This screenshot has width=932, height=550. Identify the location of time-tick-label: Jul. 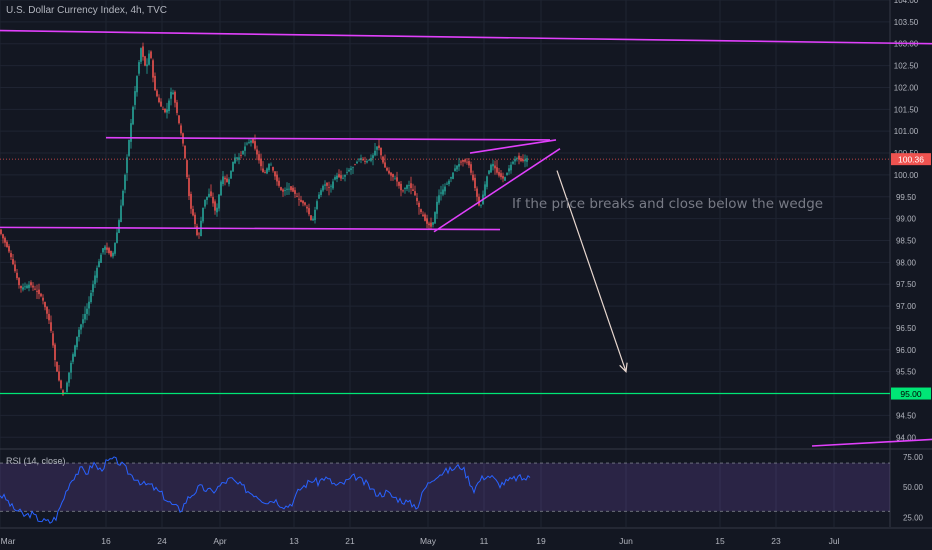
(834, 541).